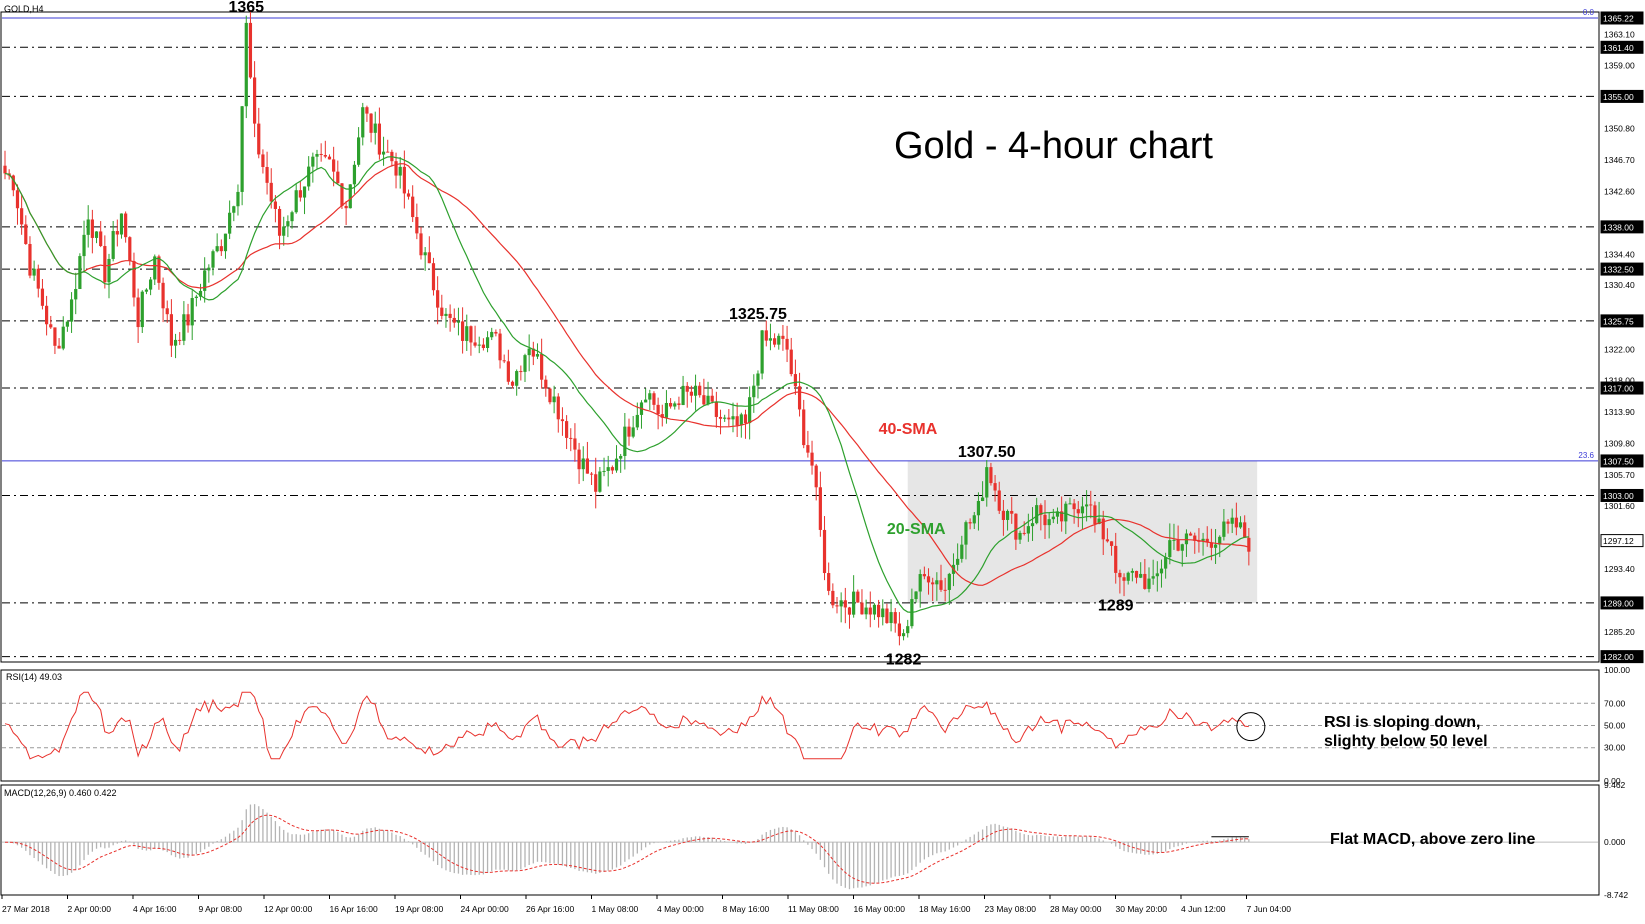 The height and width of the screenshot is (924, 1645). Describe the element at coordinates (1406, 741) in the screenshot. I see `rsi-note-line-2: slighty below 50 level` at that location.